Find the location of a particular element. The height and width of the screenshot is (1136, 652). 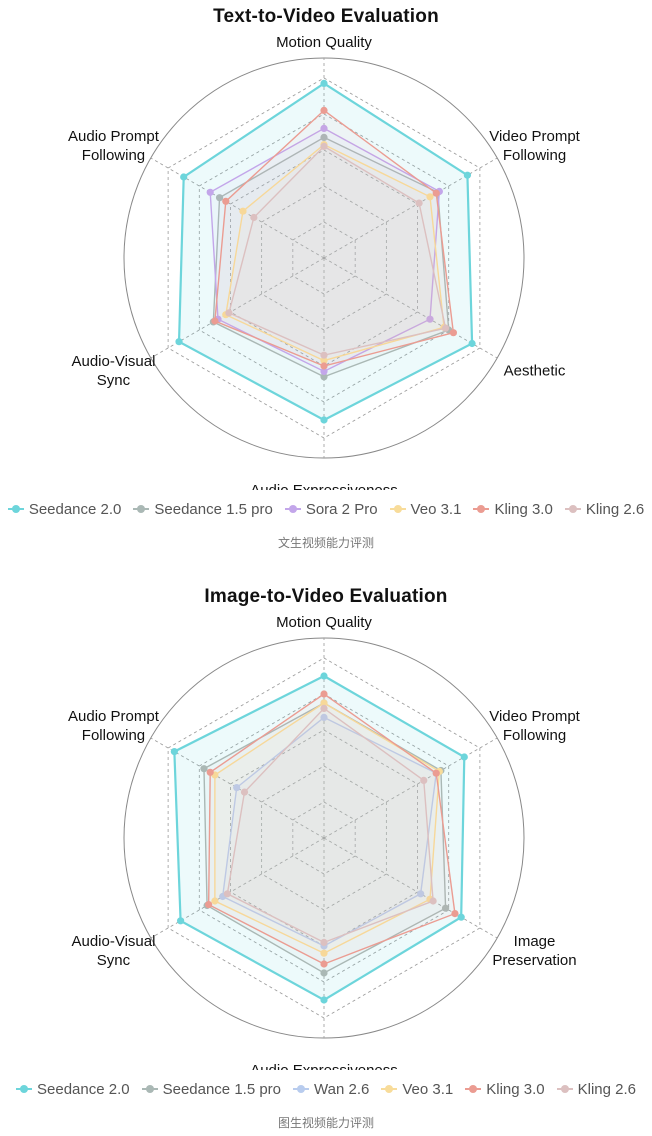

legend-item-veo-3-1: Veo 3.1 is located at coordinates (417, 1089).